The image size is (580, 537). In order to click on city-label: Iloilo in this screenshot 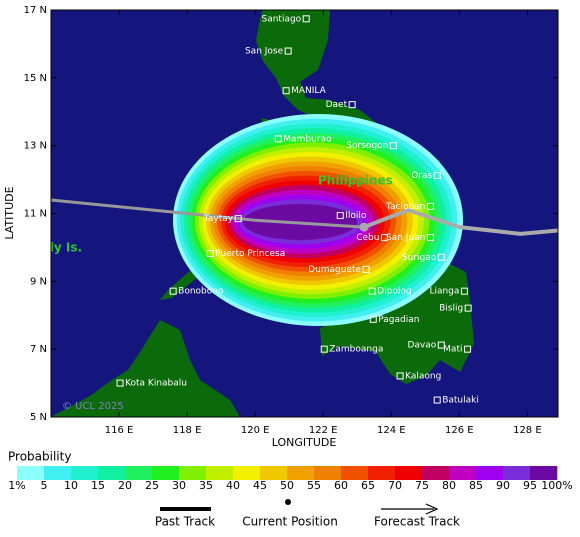, I will do `click(356, 216)`.